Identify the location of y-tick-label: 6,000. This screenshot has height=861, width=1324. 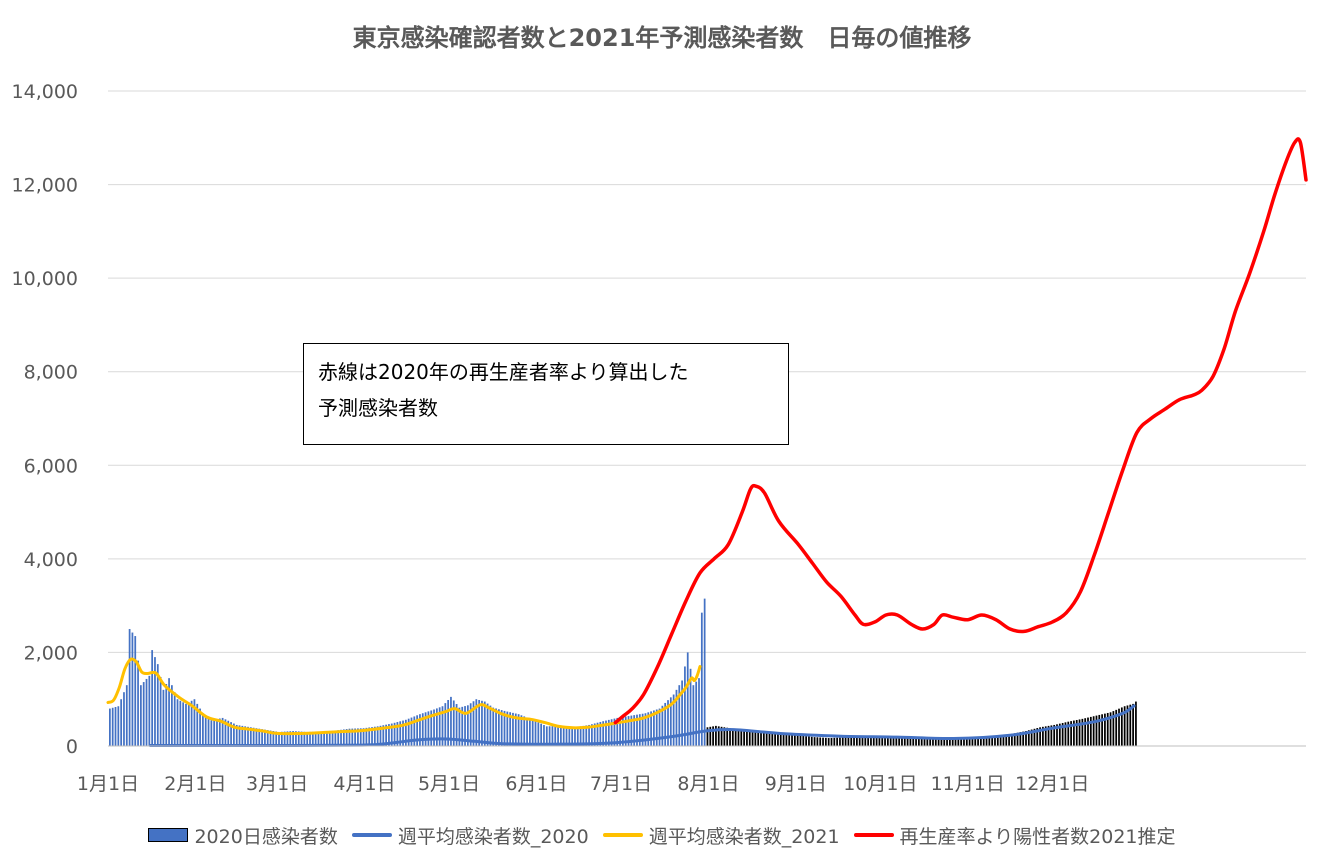
(51, 466).